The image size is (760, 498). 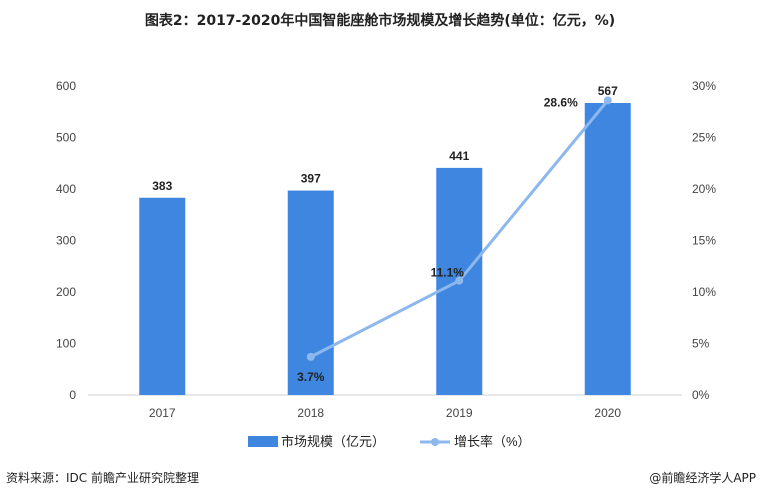 What do you see at coordinates (66, 241) in the screenshot?
I see `y-left-tick-label: 300` at bounding box center [66, 241].